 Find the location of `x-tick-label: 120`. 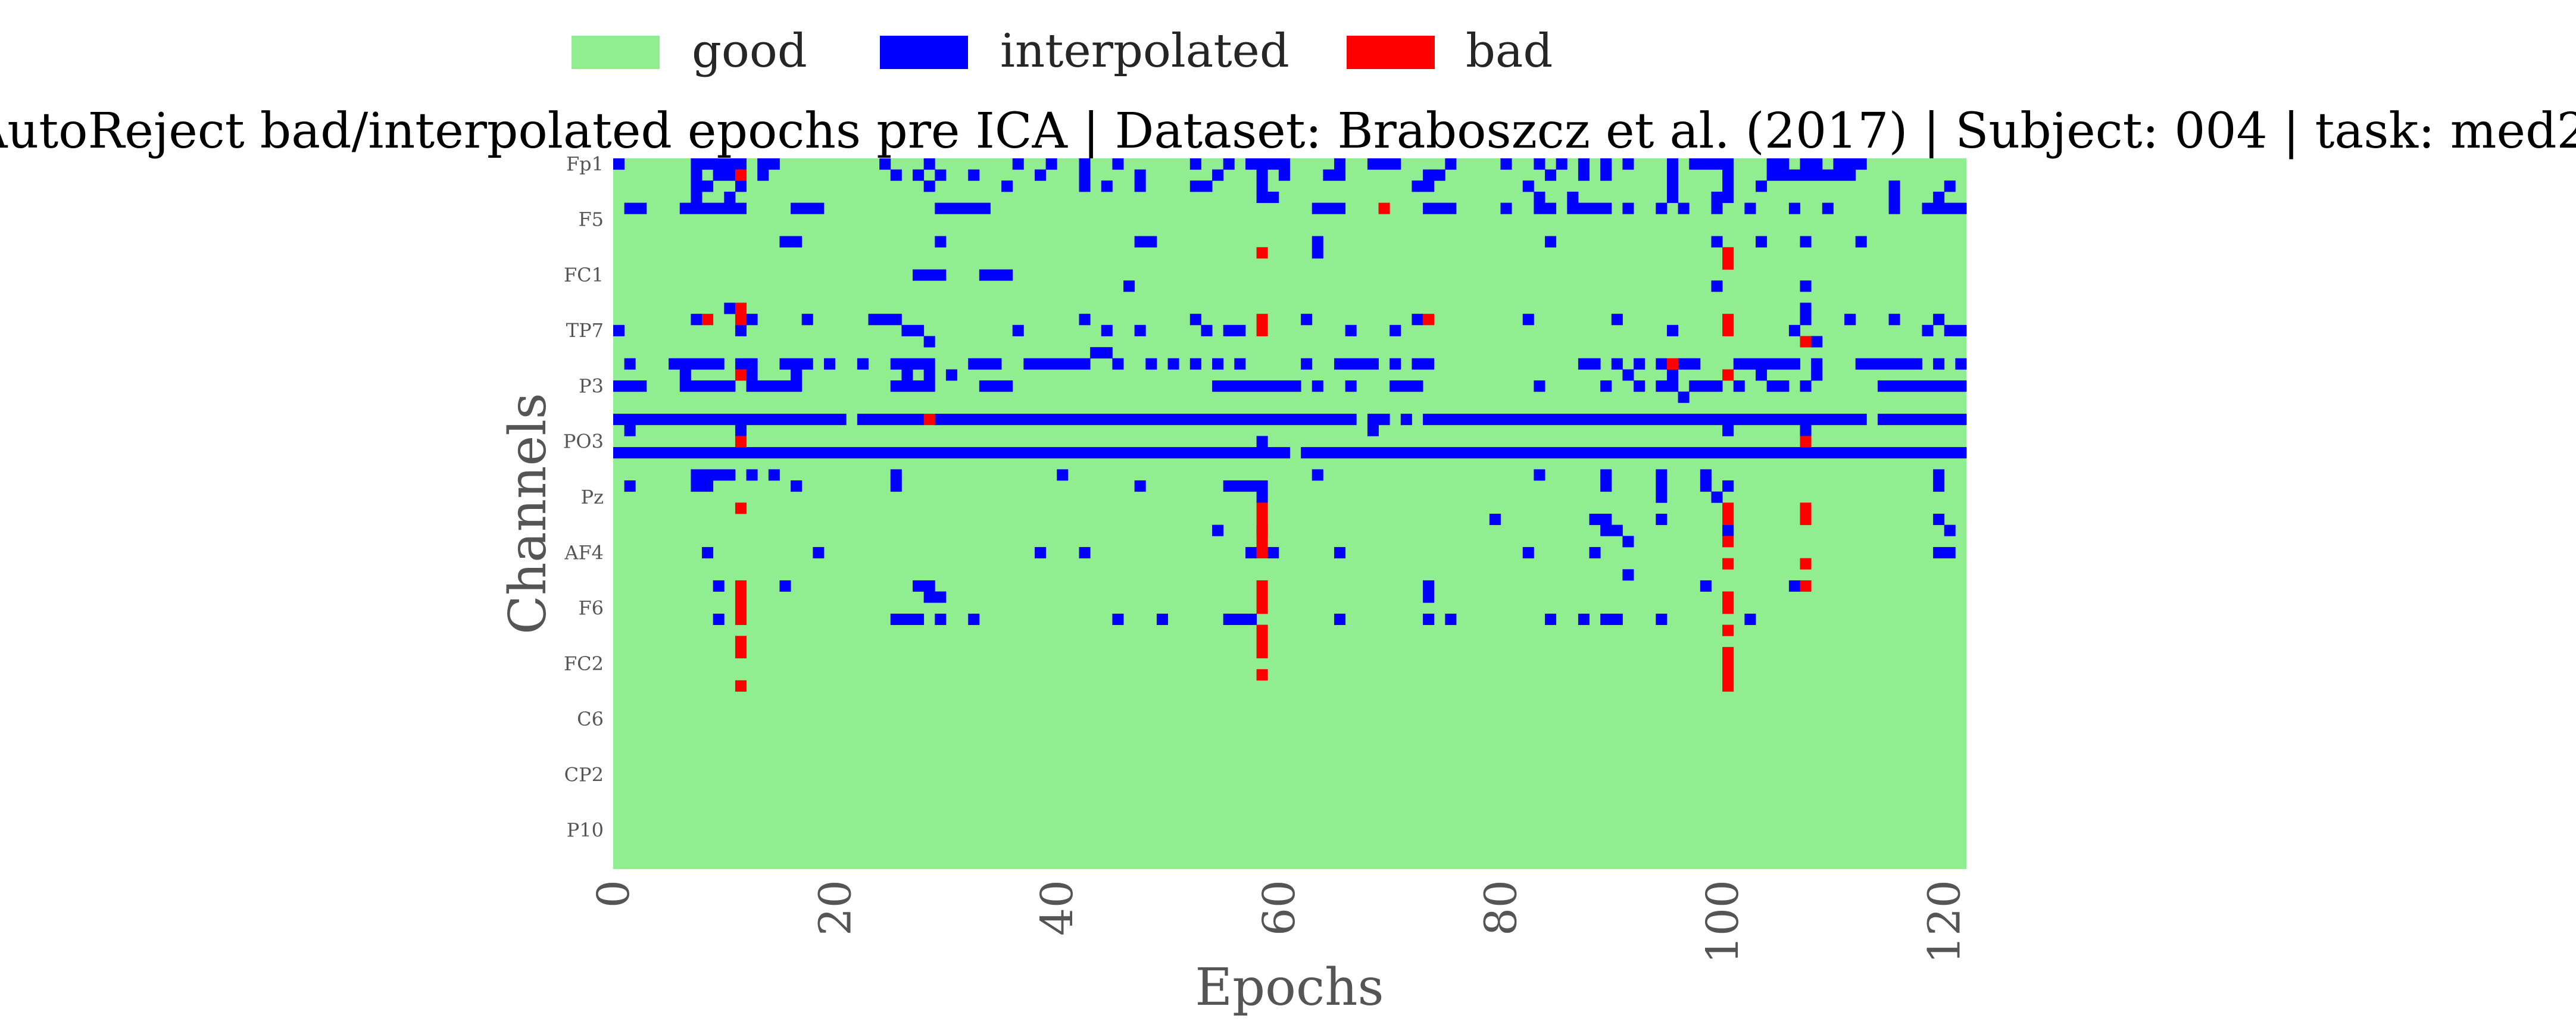

x-tick-label: 120 is located at coordinates (1945, 922).